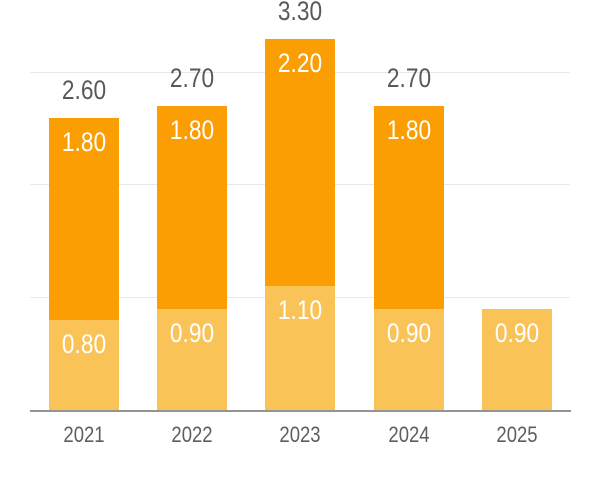 The image size is (600, 480). What do you see at coordinates (84, 434) in the screenshot?
I see `x-tick-label: 2021` at bounding box center [84, 434].